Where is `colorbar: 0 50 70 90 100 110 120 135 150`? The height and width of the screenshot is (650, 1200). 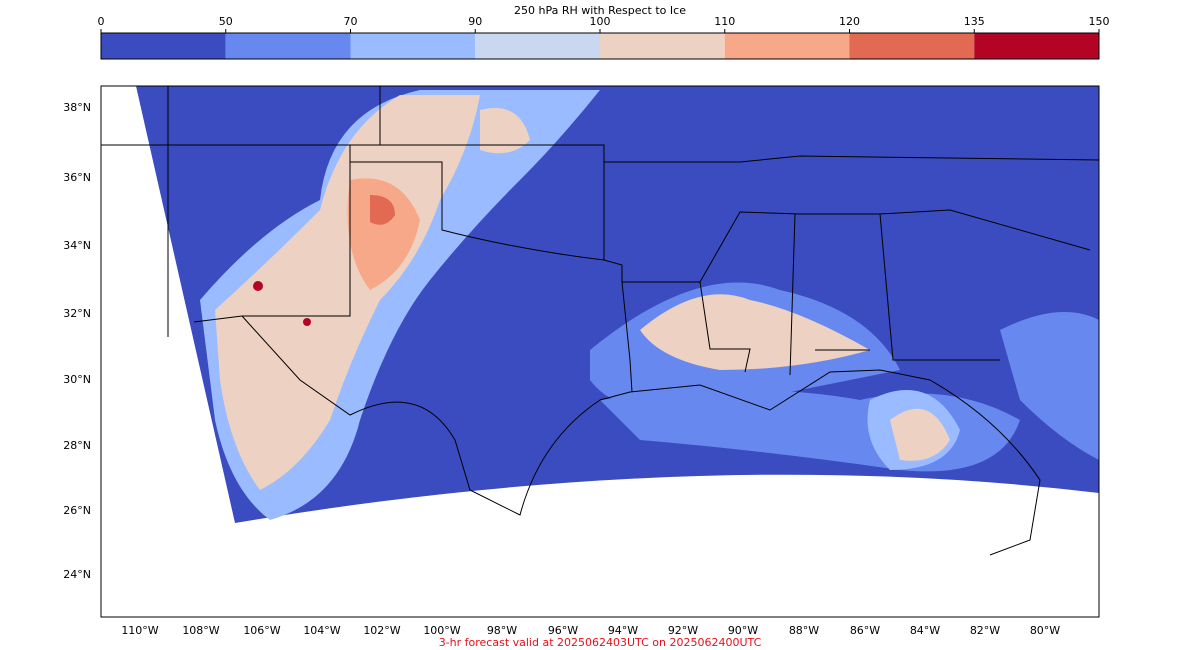
colorbar: 0 50 70 90 100 110 120 135 150 is located at coordinates (604, 37).